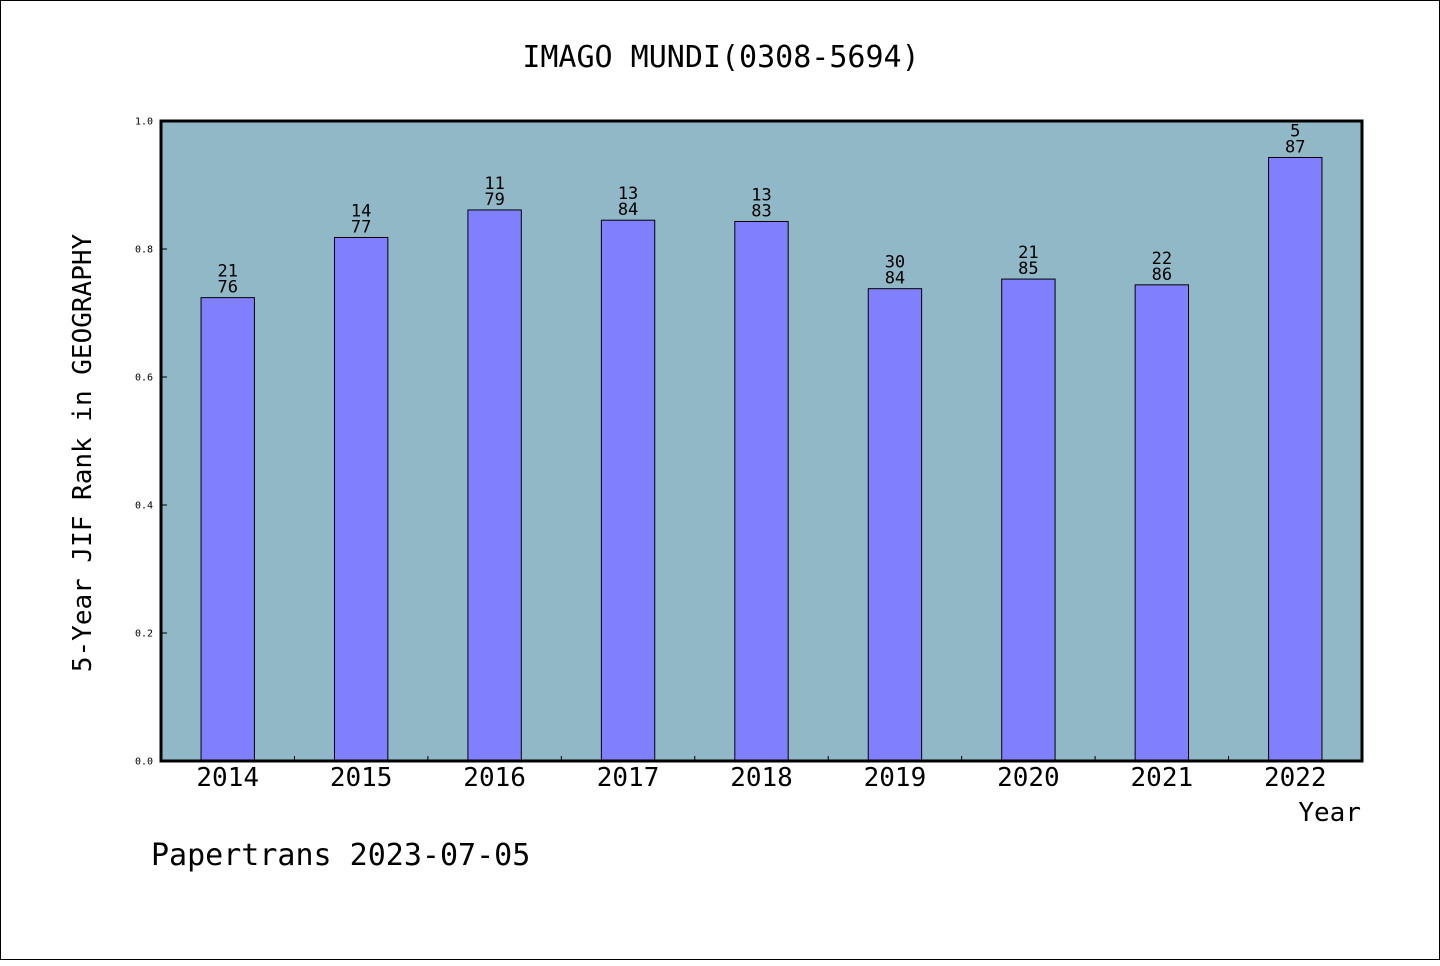  Describe the element at coordinates (628, 490) in the screenshot. I see `bar-2017` at that location.